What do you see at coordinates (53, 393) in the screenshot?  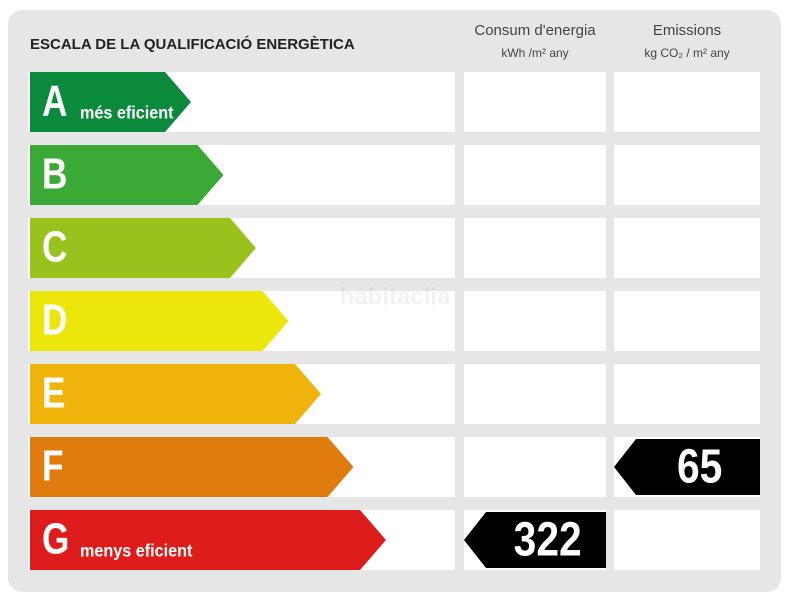 I see `class-letter: E` at bounding box center [53, 393].